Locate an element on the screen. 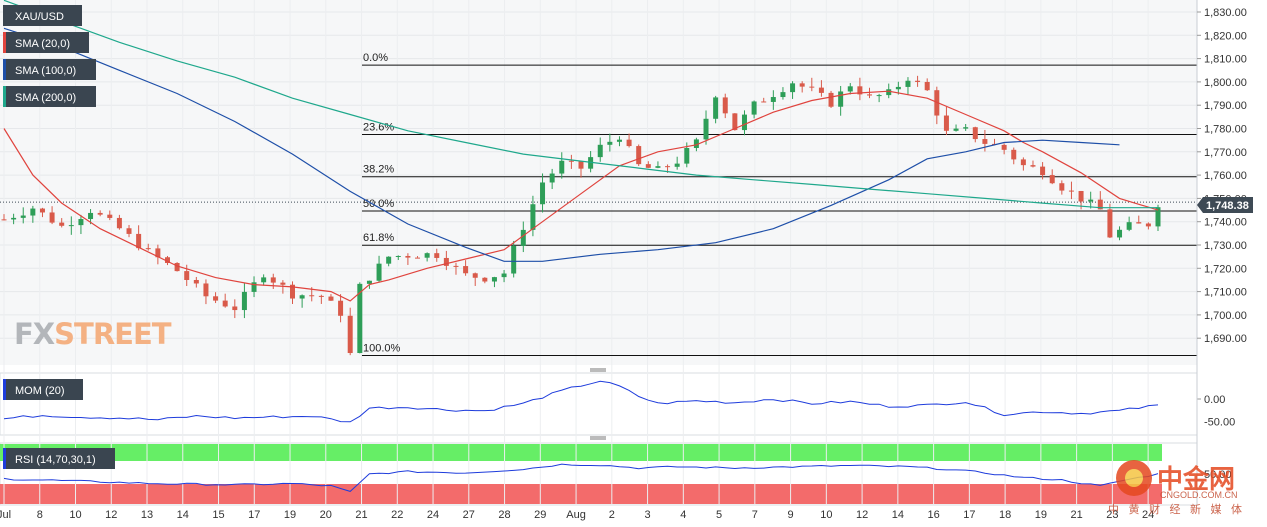 This screenshot has width=1267, height=527. y-tick-label: 1,690.00 is located at coordinates (1225, 339).